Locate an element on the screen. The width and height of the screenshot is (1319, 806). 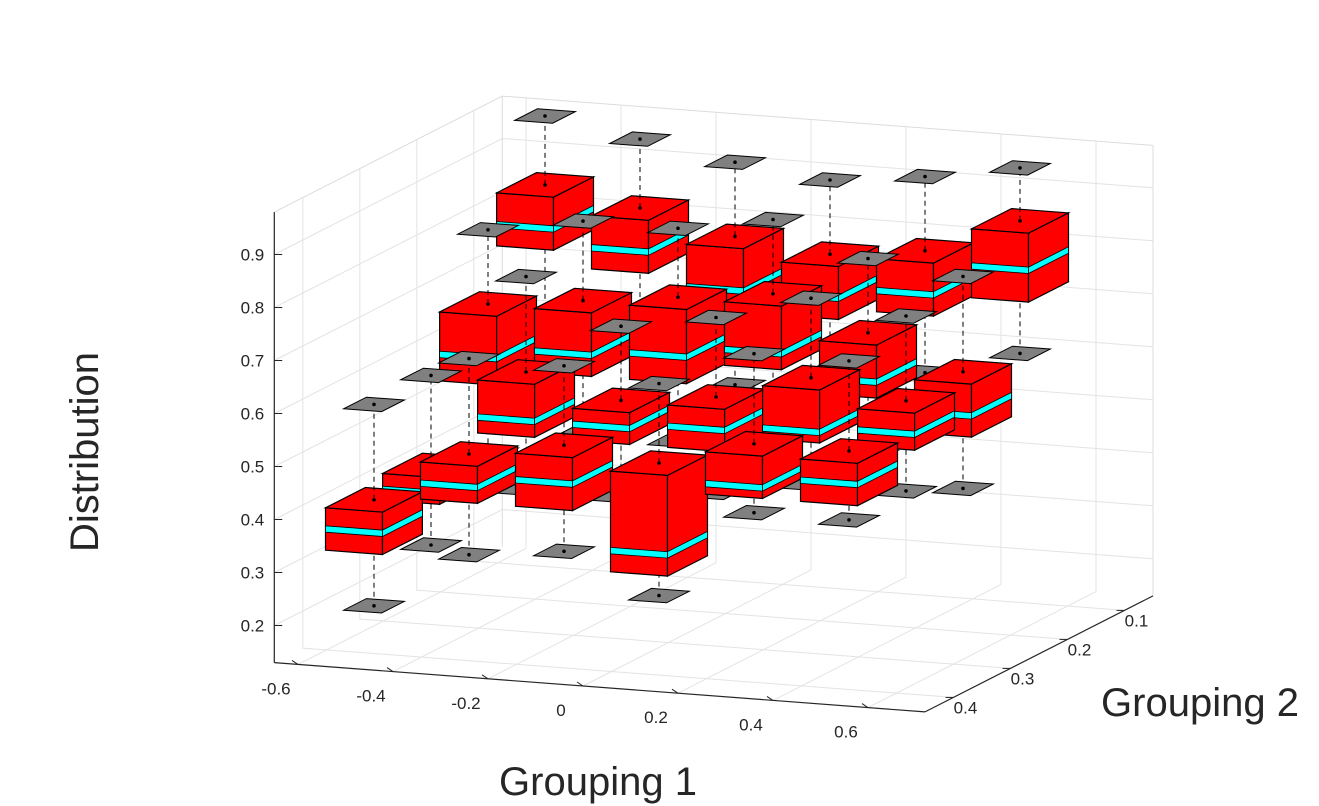
x-axis-title: Grouping 1 is located at coordinates (598, 782).